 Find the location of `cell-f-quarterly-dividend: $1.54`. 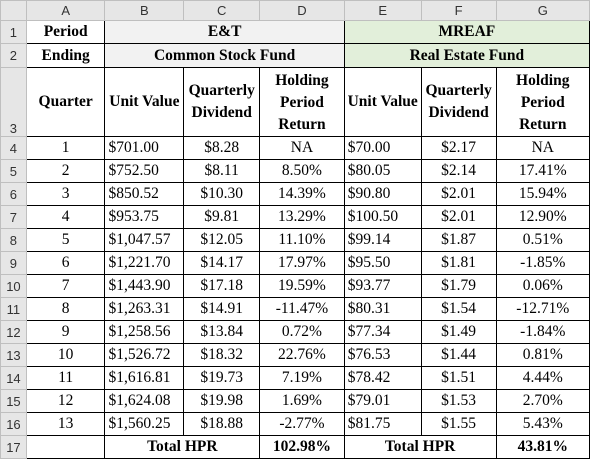

cell-f-quarterly-dividend: $1.54 is located at coordinates (458, 309).